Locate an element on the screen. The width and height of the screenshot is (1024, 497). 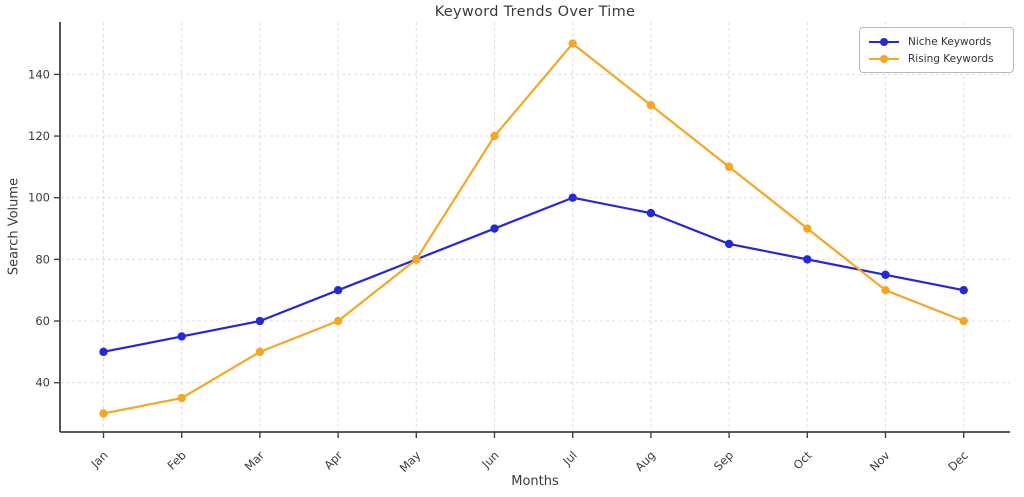
legend-label: Rising Keywords is located at coordinates (951, 58).